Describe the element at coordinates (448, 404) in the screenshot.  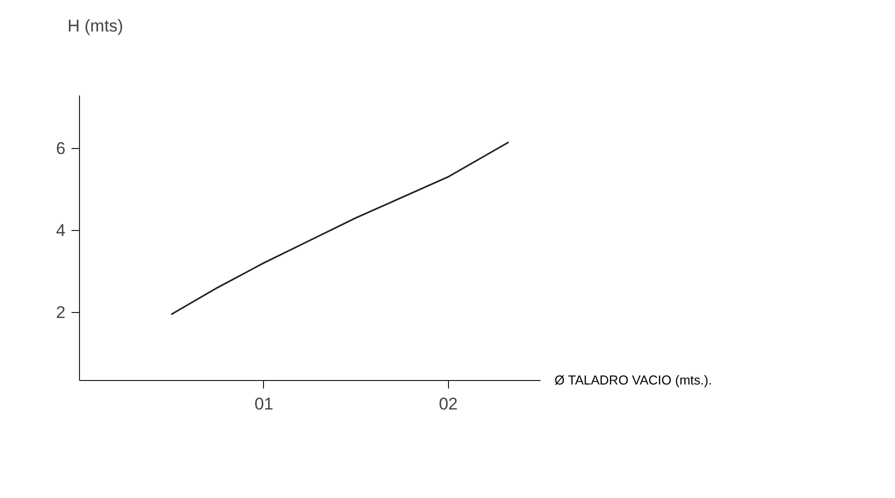
I see `x-tick-label: 02` at that location.